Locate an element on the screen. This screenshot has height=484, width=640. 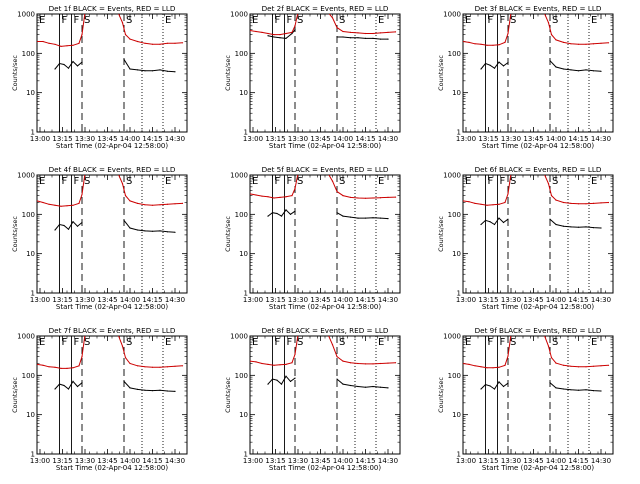
x-tick-label: 13:00 is located at coordinates (253, 300).